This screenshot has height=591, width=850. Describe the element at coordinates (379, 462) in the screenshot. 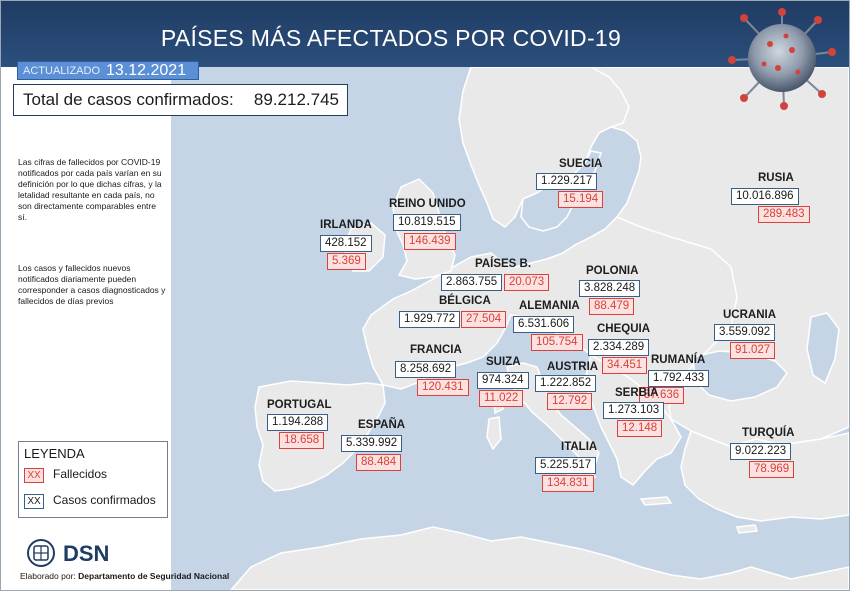

I see `deaths-espana: 88.484` at that location.